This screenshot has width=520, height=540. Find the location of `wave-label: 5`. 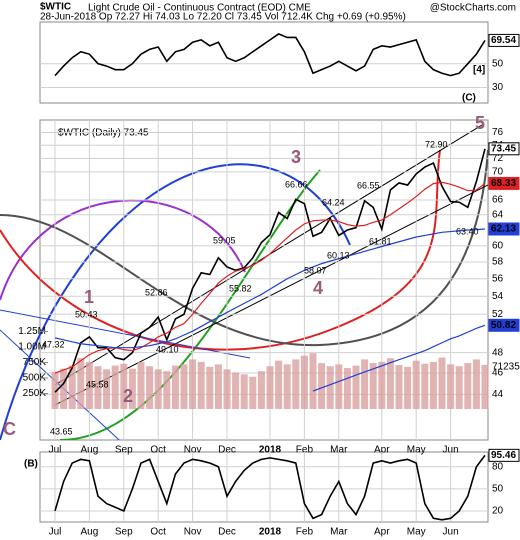

wave-label: 5 is located at coordinates (480, 123).